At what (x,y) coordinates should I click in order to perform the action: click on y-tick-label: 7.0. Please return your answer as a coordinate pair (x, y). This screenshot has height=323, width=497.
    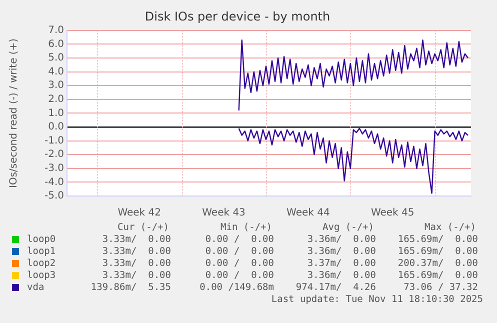
    Looking at the image, I should click on (56, 30).